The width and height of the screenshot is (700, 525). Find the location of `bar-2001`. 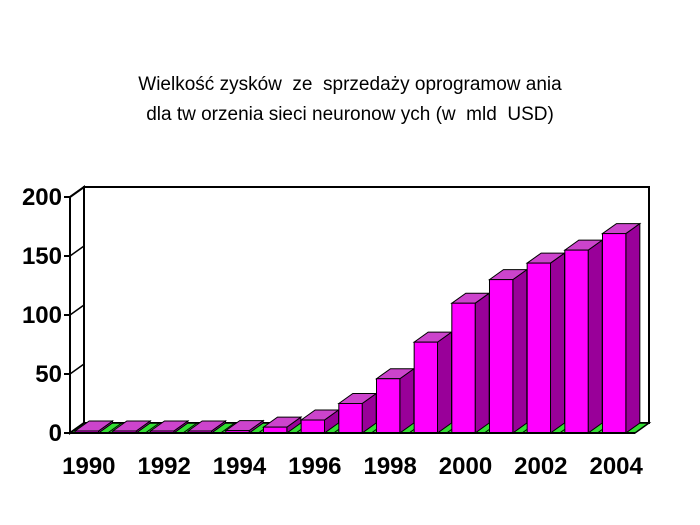

bar-2001 is located at coordinates (508, 351).